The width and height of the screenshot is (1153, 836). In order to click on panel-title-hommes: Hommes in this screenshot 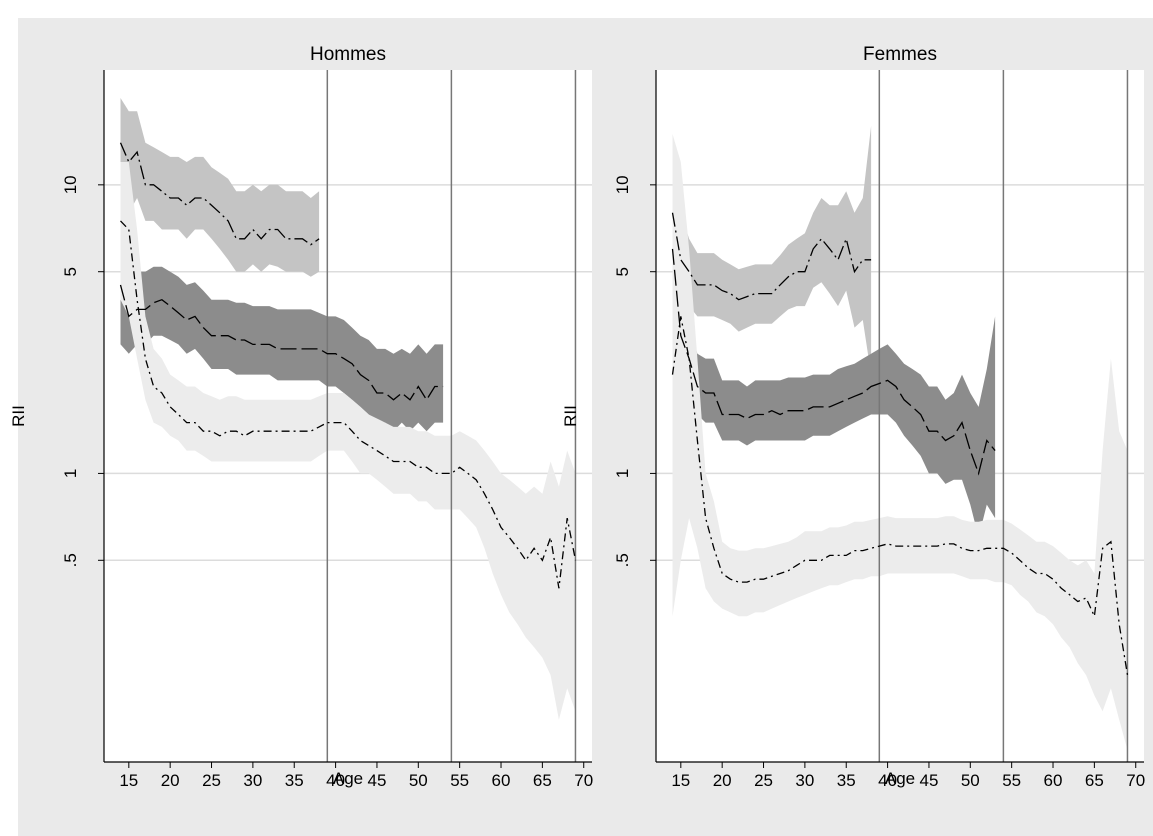, I will do `click(348, 54)`.